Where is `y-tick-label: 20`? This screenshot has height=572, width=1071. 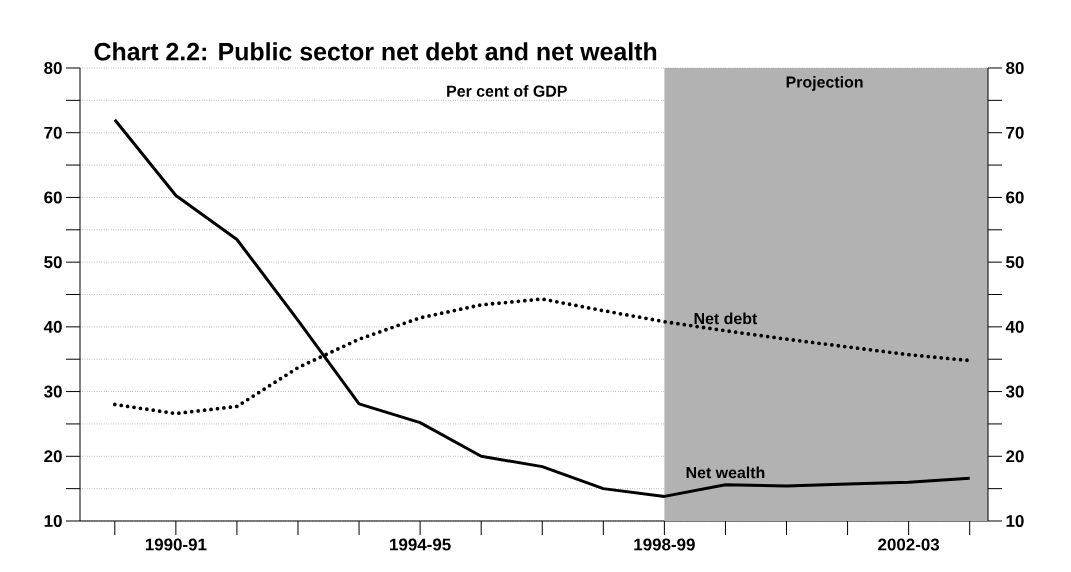
y-tick-label: 20 is located at coordinates (53, 456).